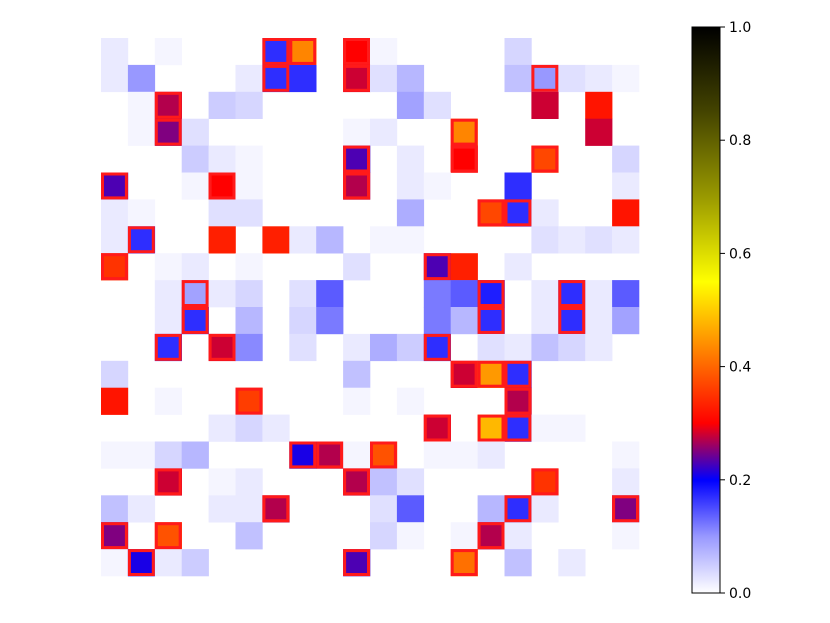  Describe the element at coordinates (740, 254) in the screenshot. I see `colorbar-tick-label: 0.6` at that location.